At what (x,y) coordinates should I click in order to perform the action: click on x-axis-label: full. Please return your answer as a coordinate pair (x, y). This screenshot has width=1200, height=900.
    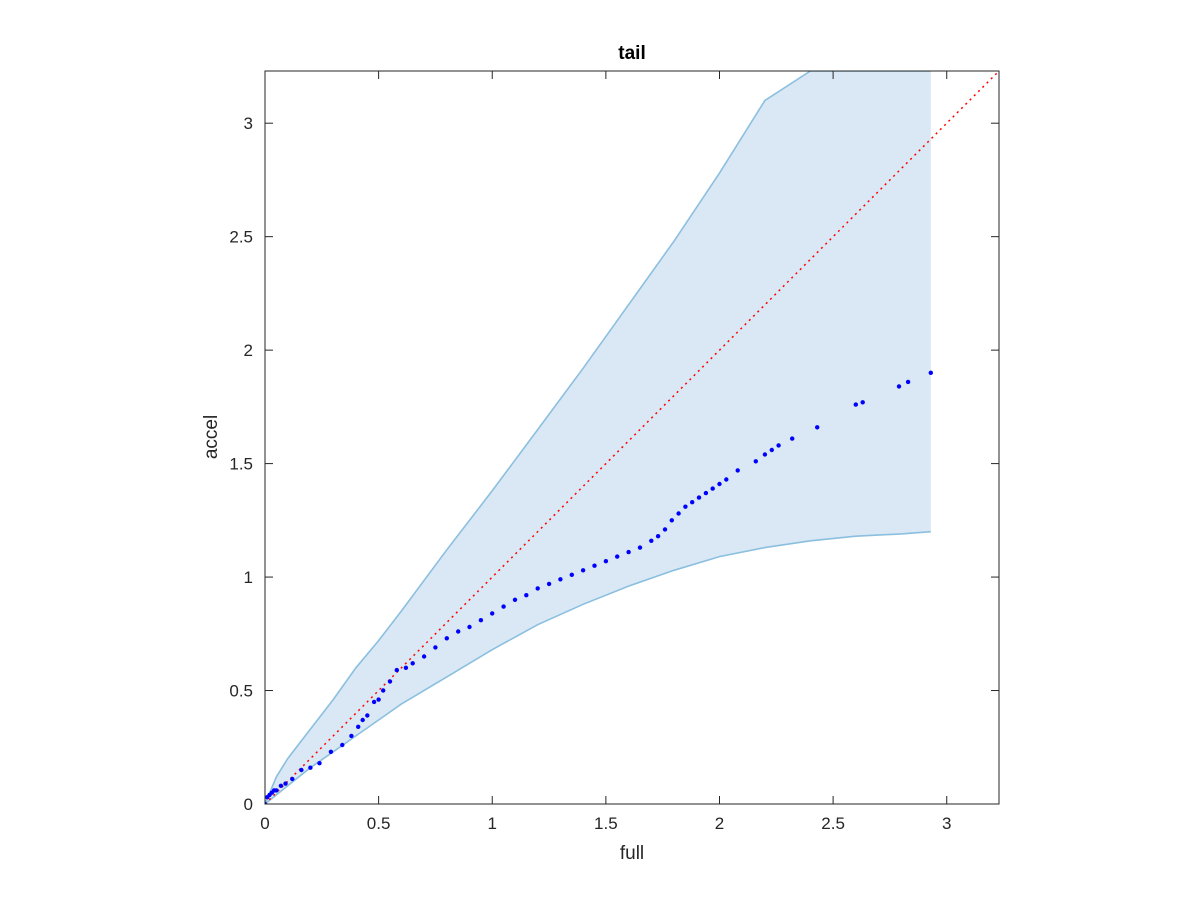
    Looking at the image, I should click on (632, 853).